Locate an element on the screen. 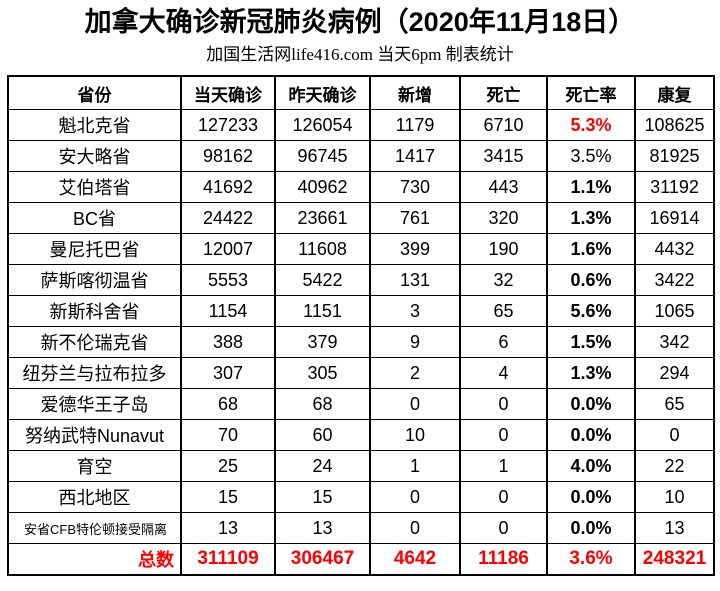 The width and height of the screenshot is (720, 591). cell-today-confirmed: 24422 is located at coordinates (228, 218).